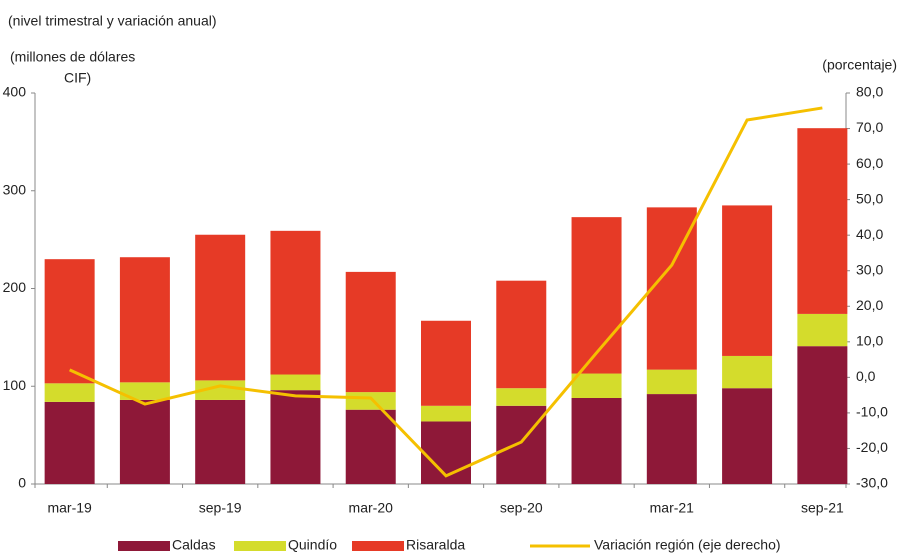  What do you see at coordinates (312, 545) in the screenshot?
I see `legend-label: Quindío` at bounding box center [312, 545].